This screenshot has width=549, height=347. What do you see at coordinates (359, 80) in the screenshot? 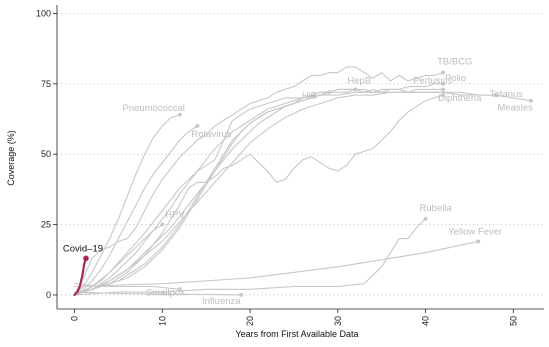
I see `series-label-hepb: HepB` at bounding box center [359, 80].